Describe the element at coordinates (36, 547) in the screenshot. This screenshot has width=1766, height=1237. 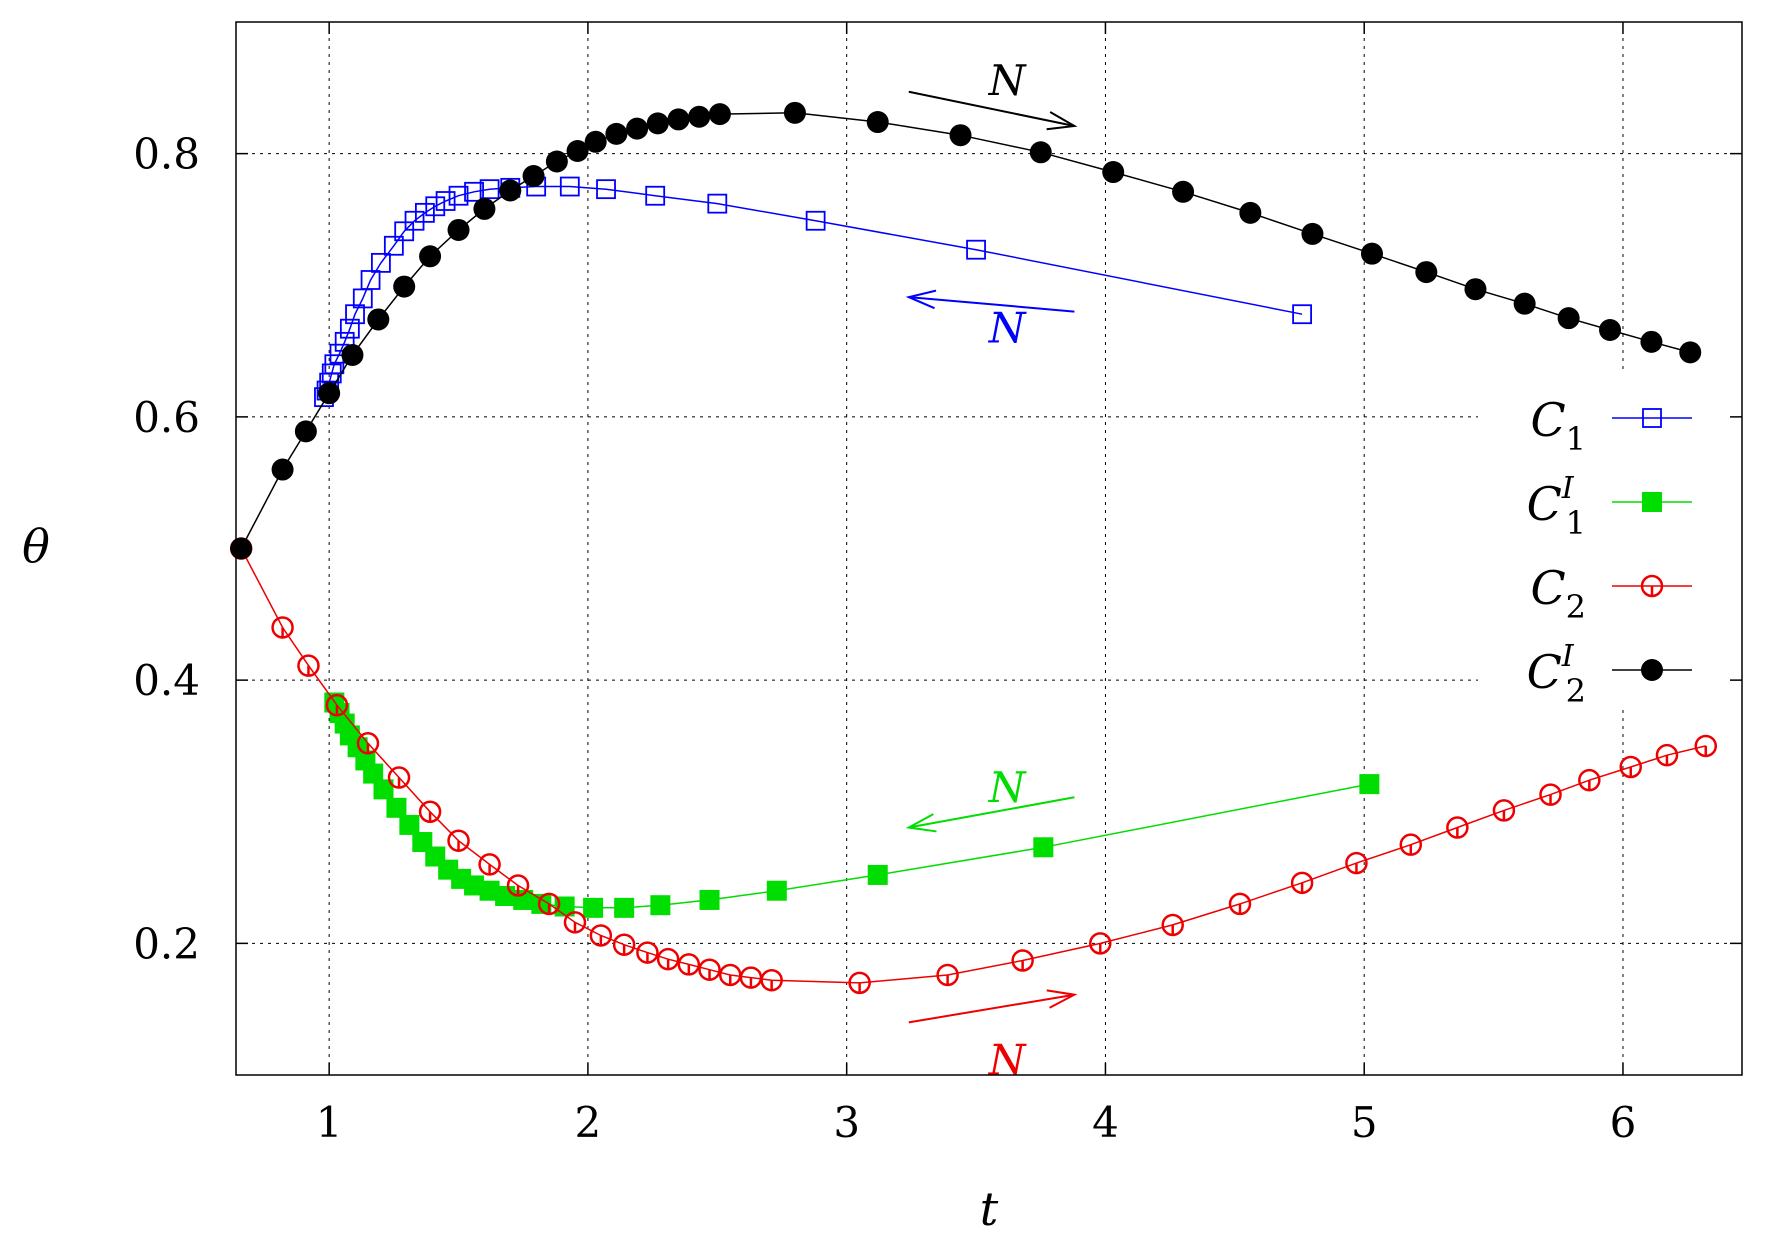
I see `y-axis-label: θ` at that location.